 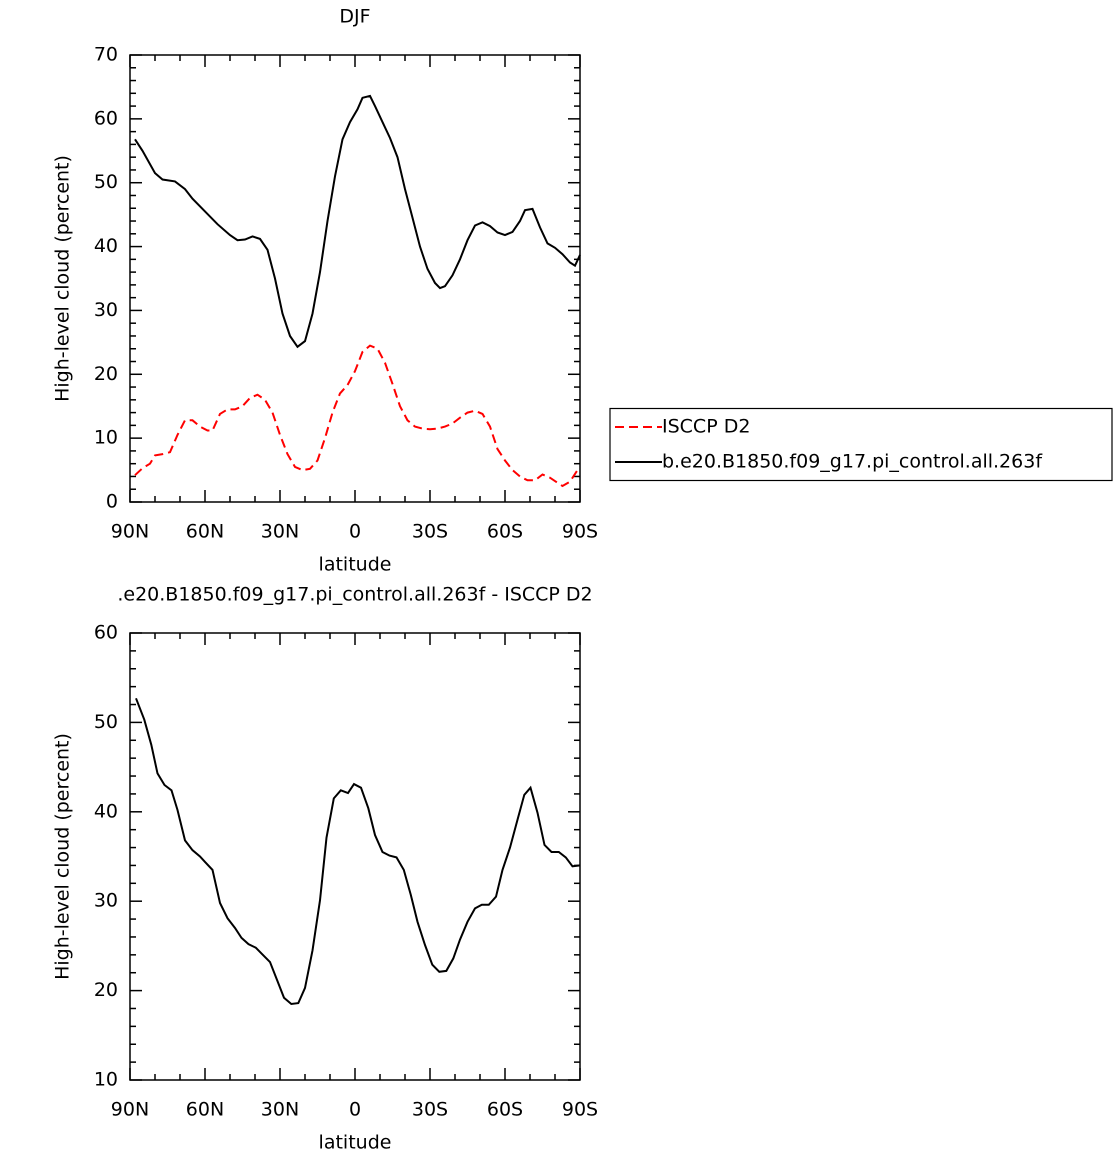 I want to click on y-tick-label: 70, so click(x=106, y=55).